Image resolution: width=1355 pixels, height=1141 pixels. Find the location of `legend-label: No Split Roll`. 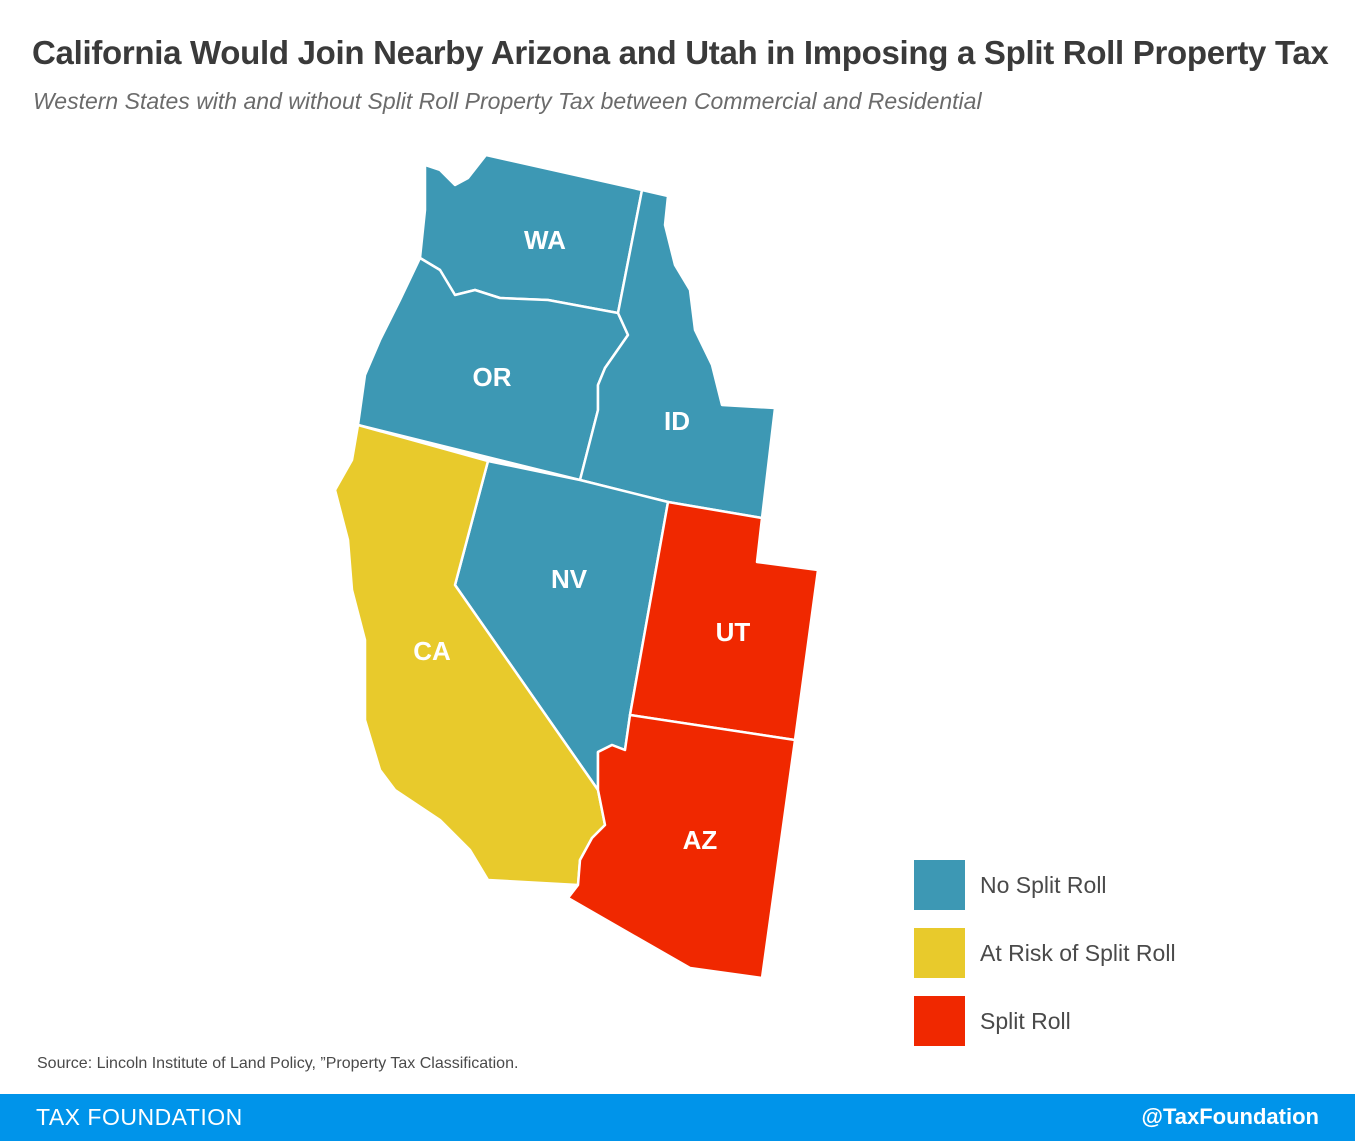

legend-label: No Split Roll is located at coordinates (1043, 884).